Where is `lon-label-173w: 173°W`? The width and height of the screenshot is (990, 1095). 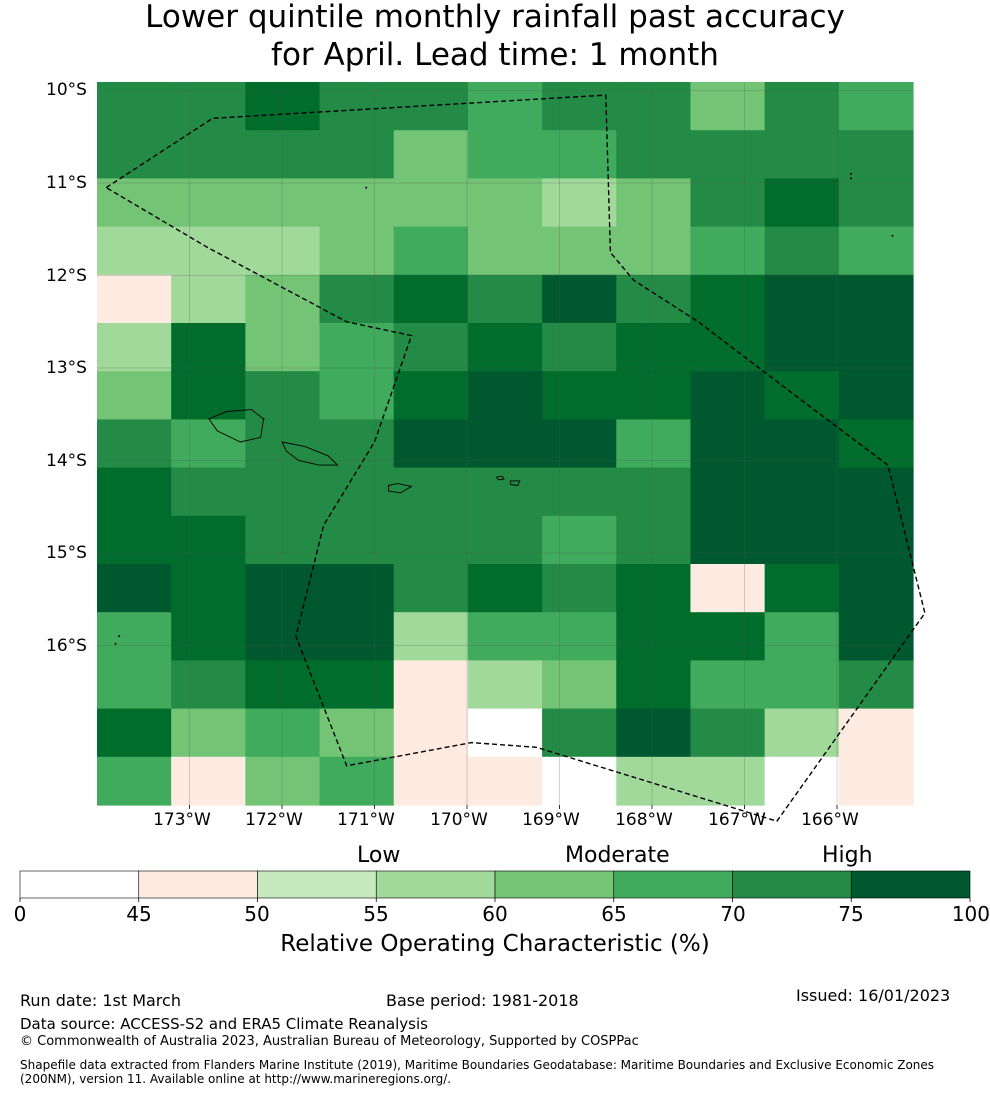
lon-label-173w: 173°W is located at coordinates (182, 820).